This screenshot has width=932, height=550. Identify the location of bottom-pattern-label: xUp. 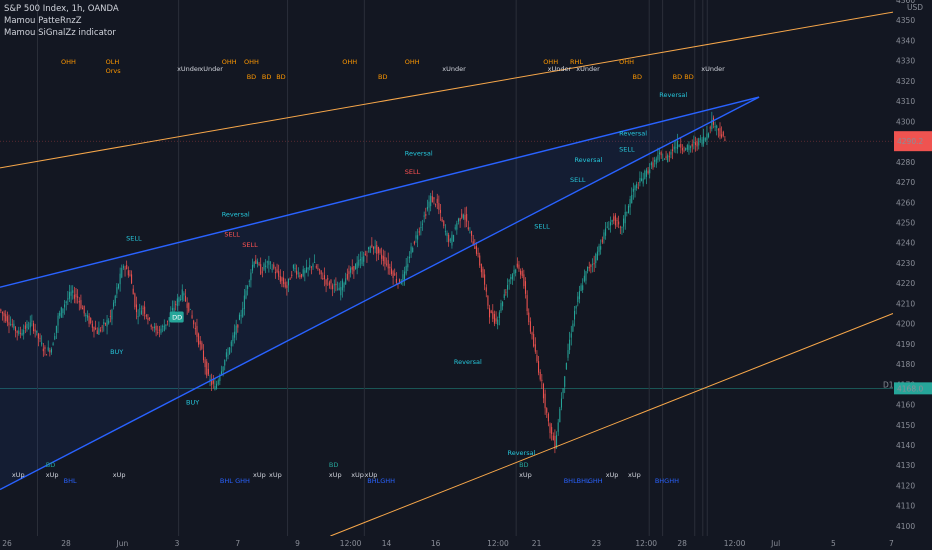
(52, 475).